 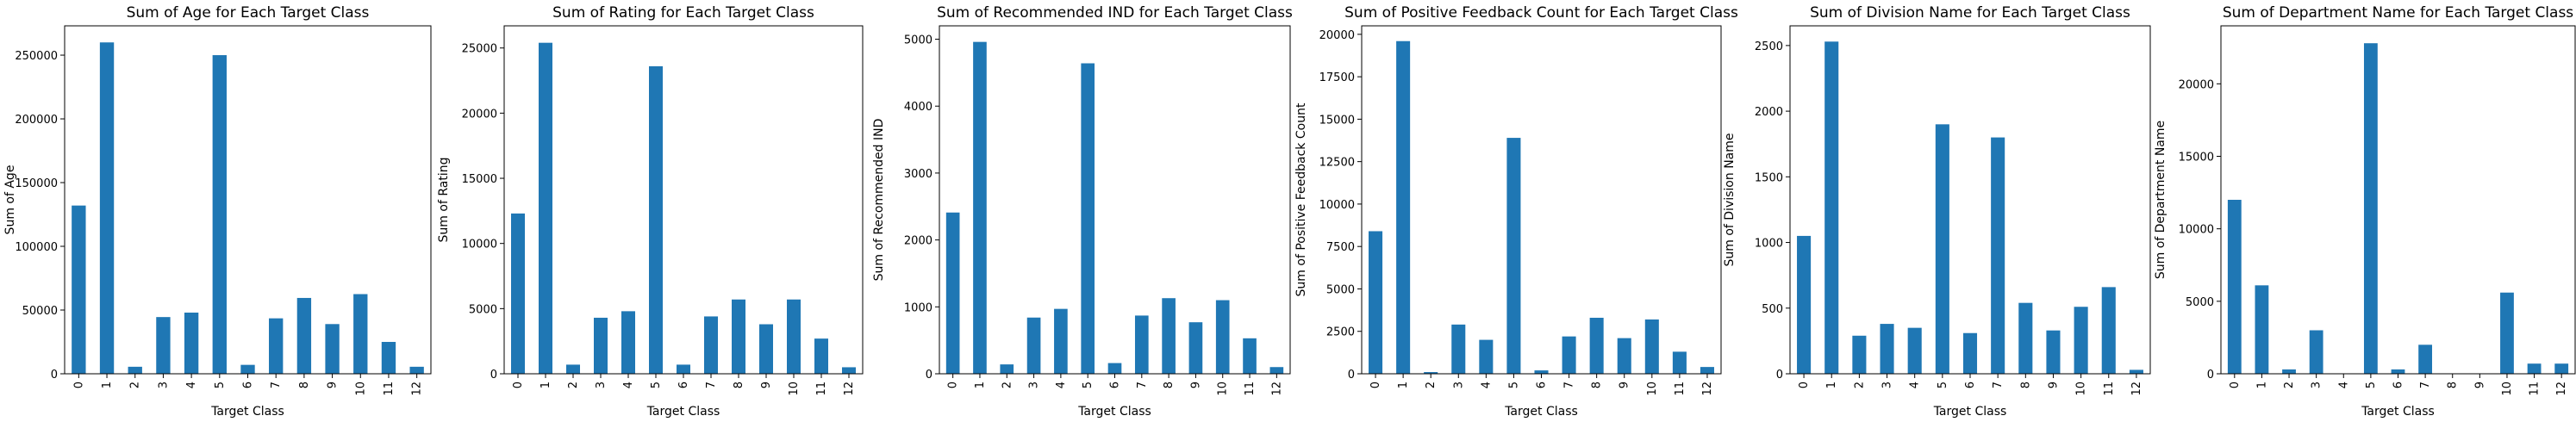 I want to click on y-tick-label: 150000, so click(x=36, y=184).